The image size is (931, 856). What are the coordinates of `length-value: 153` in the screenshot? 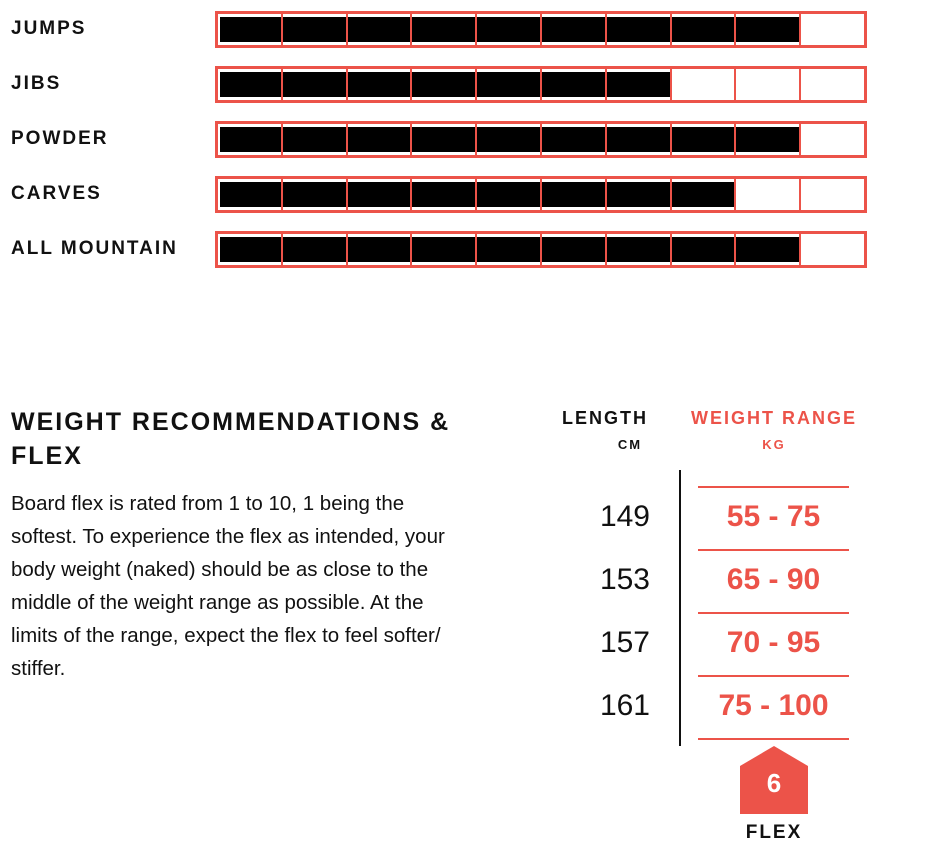 It's located at (624, 579).